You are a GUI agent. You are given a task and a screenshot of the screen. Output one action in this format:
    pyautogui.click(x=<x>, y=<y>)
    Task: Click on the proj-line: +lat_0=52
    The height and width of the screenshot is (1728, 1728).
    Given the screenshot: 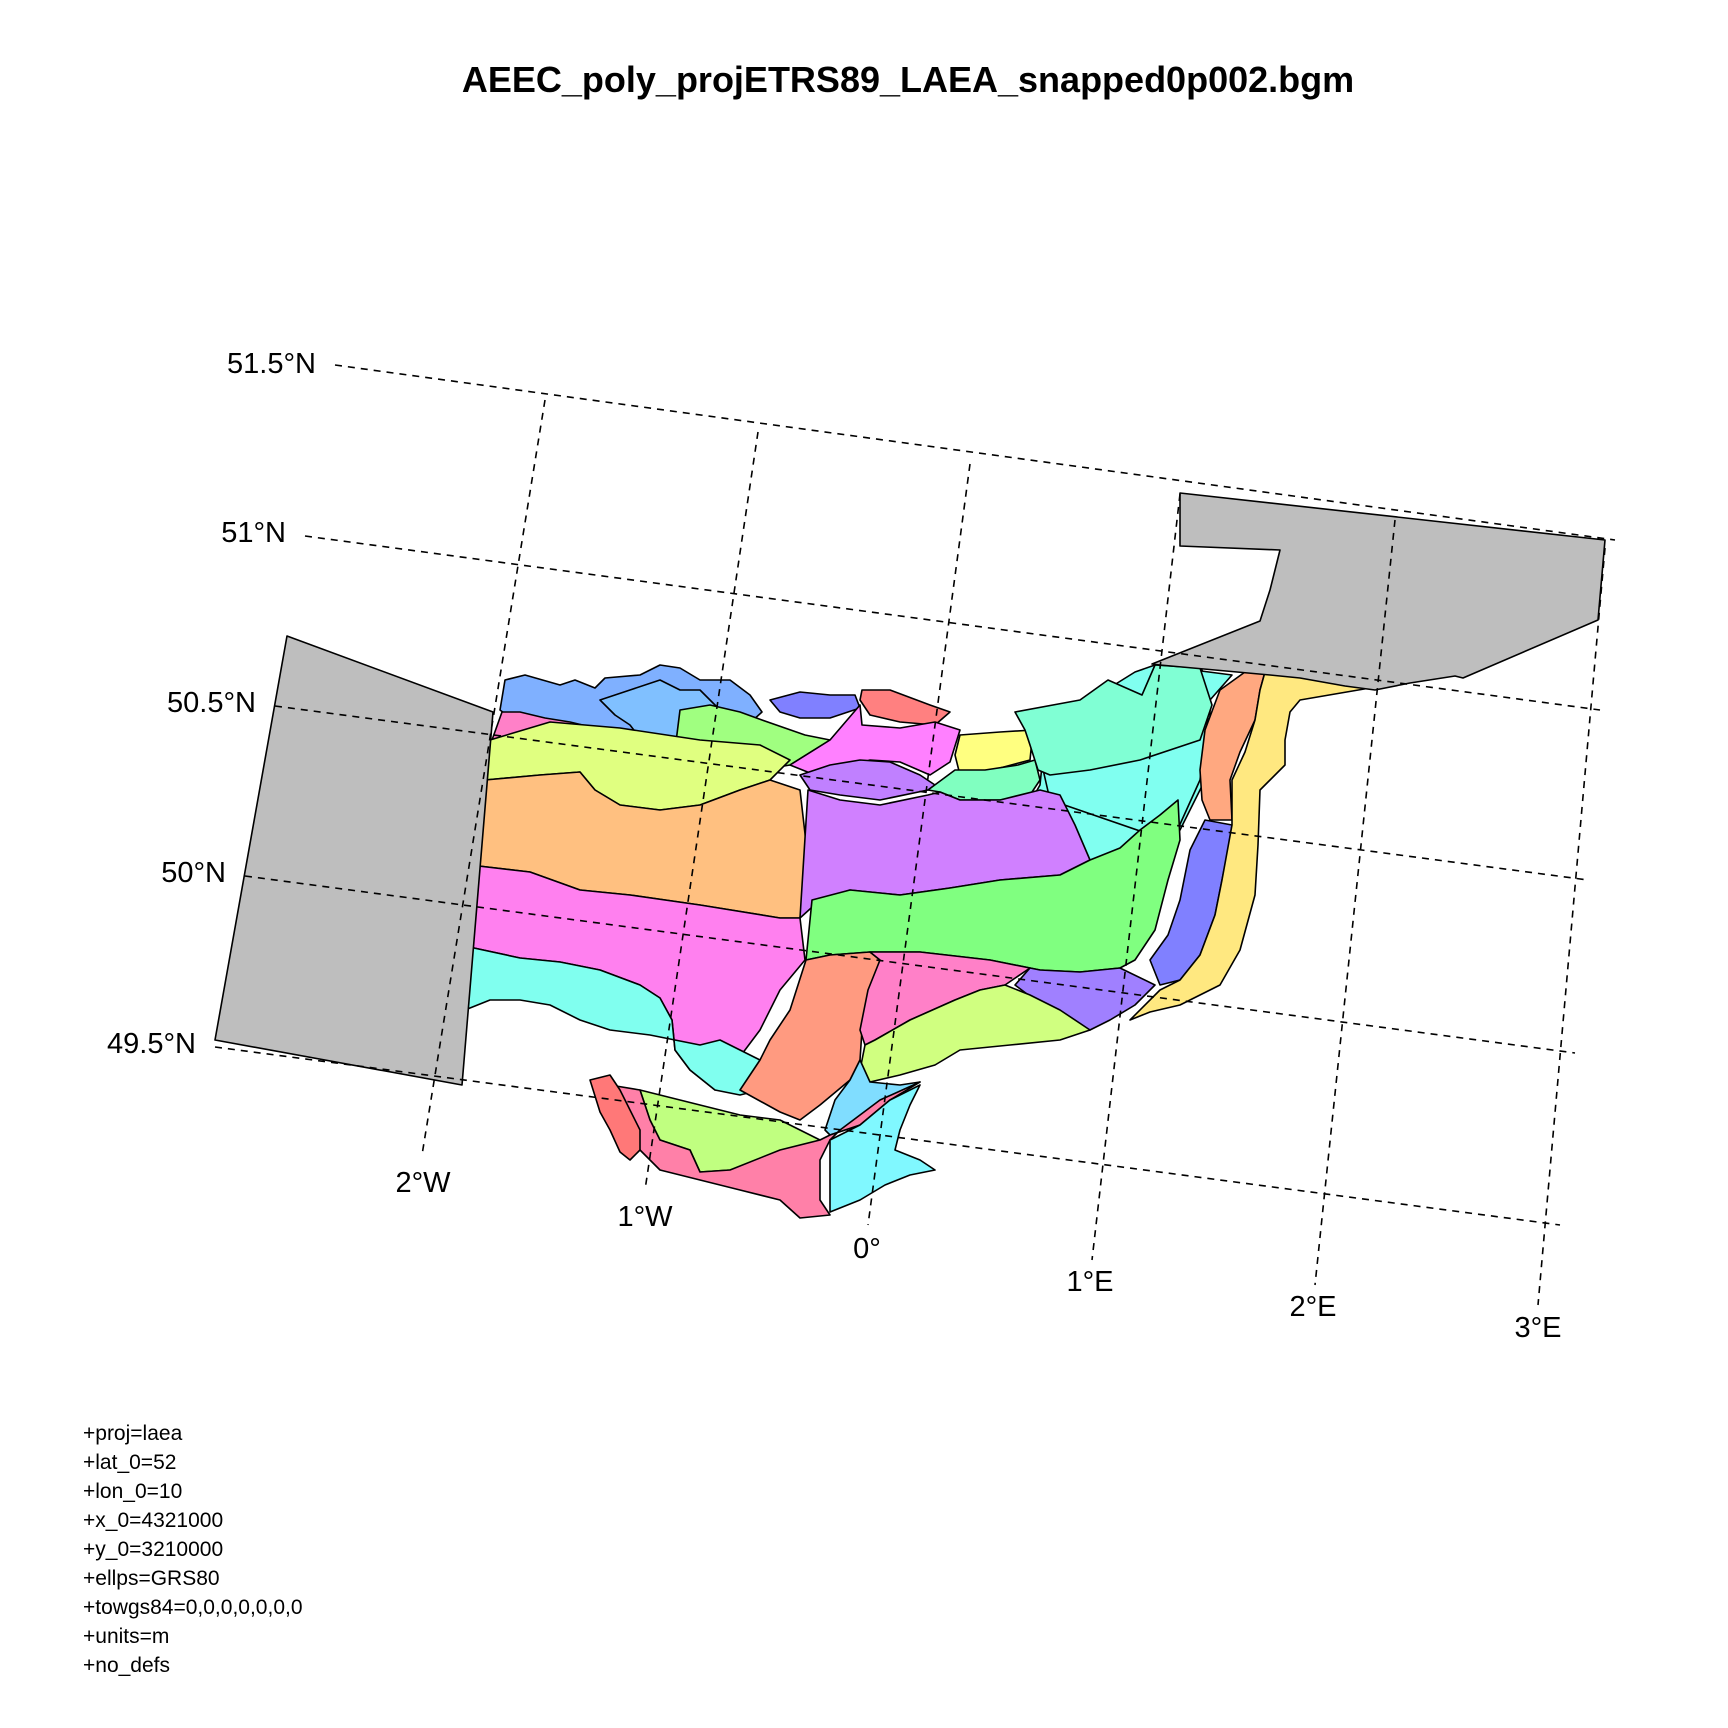 What is the action you would take?
    pyautogui.click(x=129, y=1462)
    